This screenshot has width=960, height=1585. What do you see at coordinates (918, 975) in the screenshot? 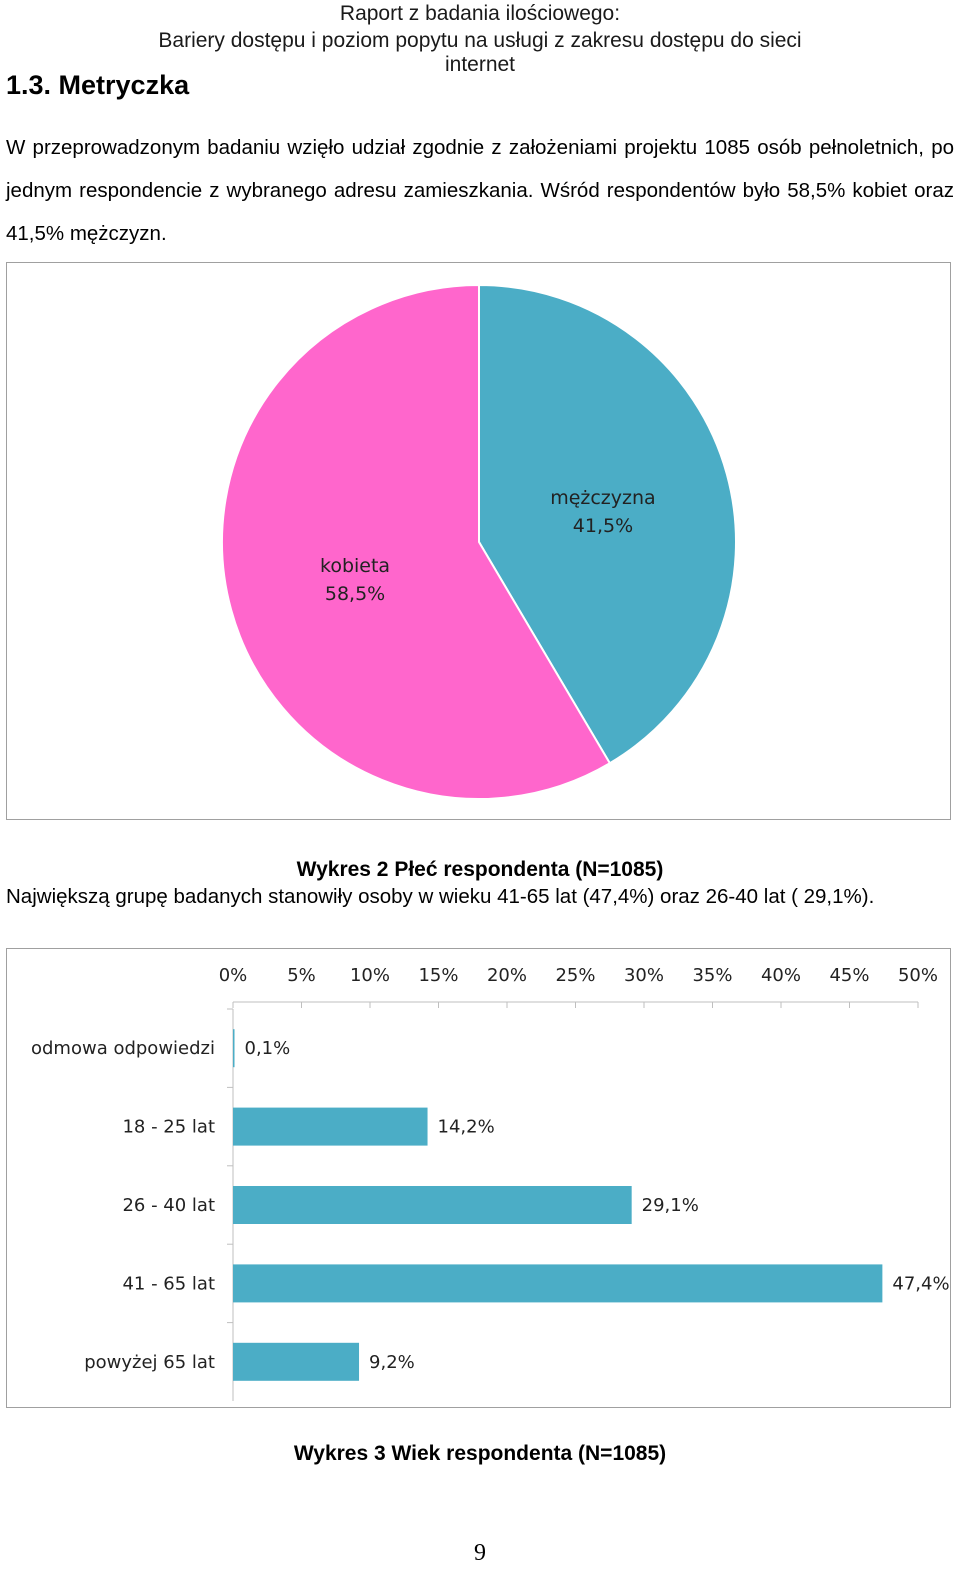
I see `x-tick-label: 50%` at bounding box center [918, 975].